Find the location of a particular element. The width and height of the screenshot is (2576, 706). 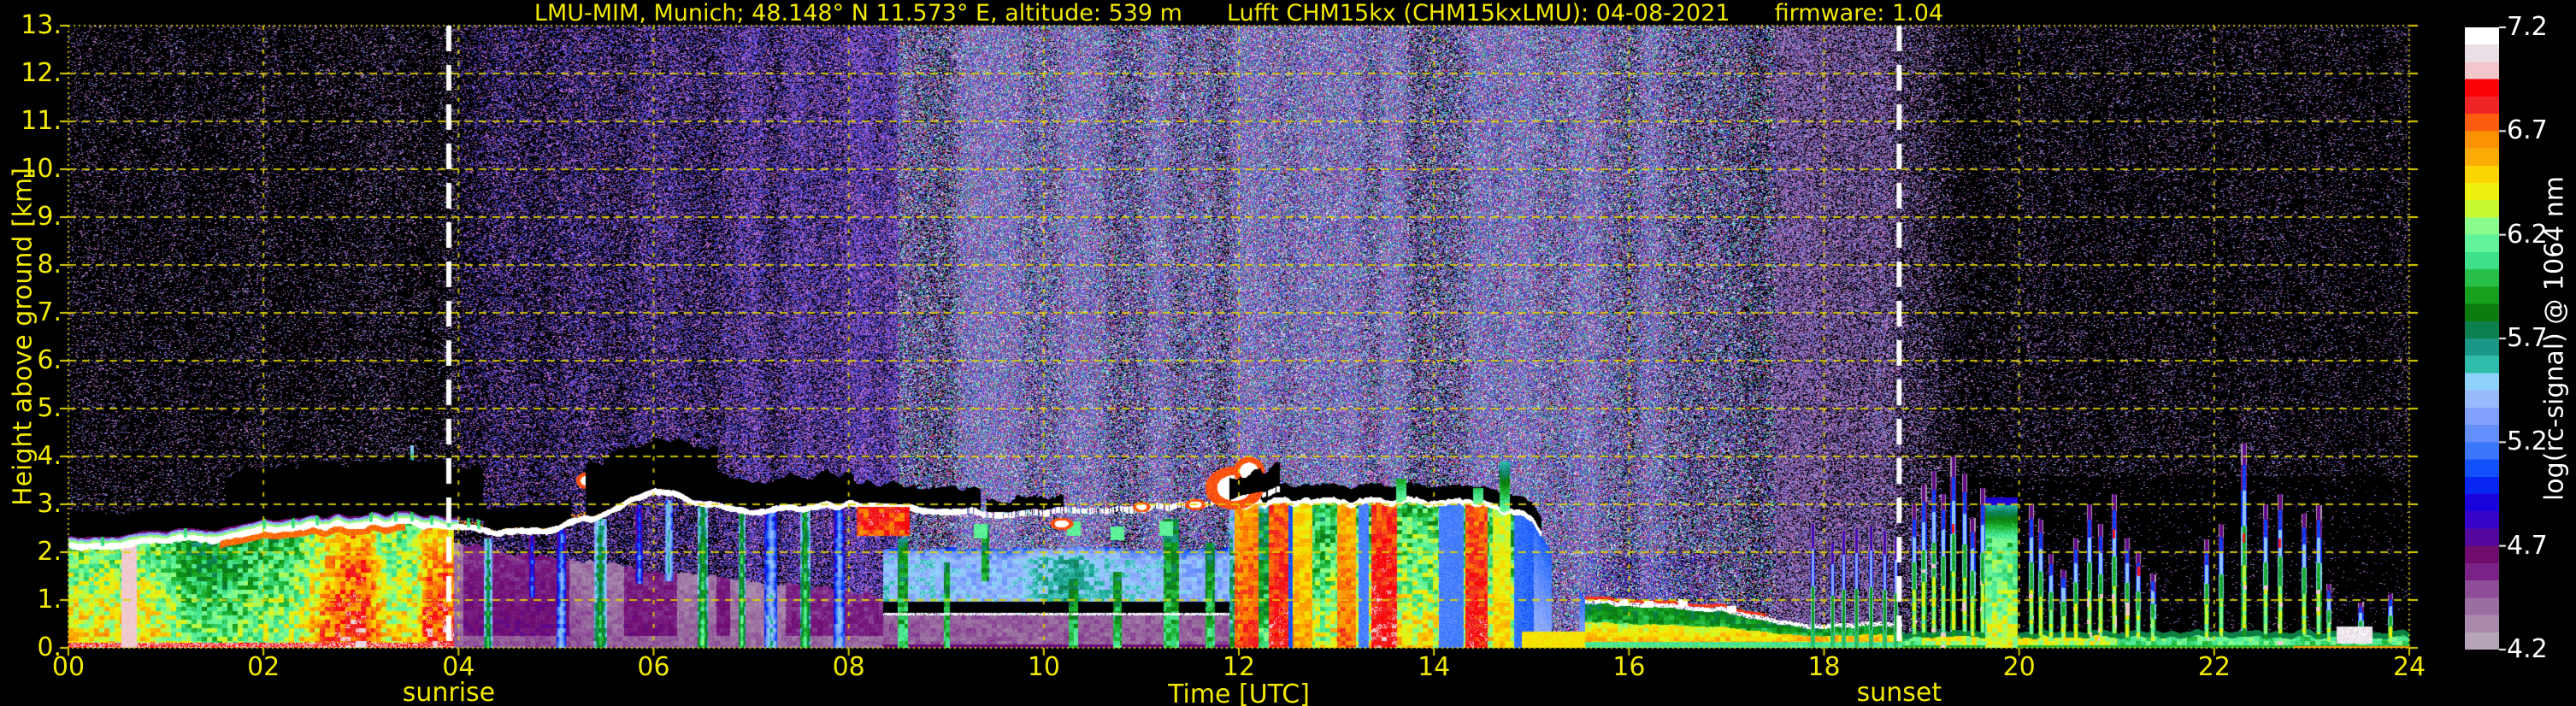

y-tick-label: 2. is located at coordinates (49, 552).